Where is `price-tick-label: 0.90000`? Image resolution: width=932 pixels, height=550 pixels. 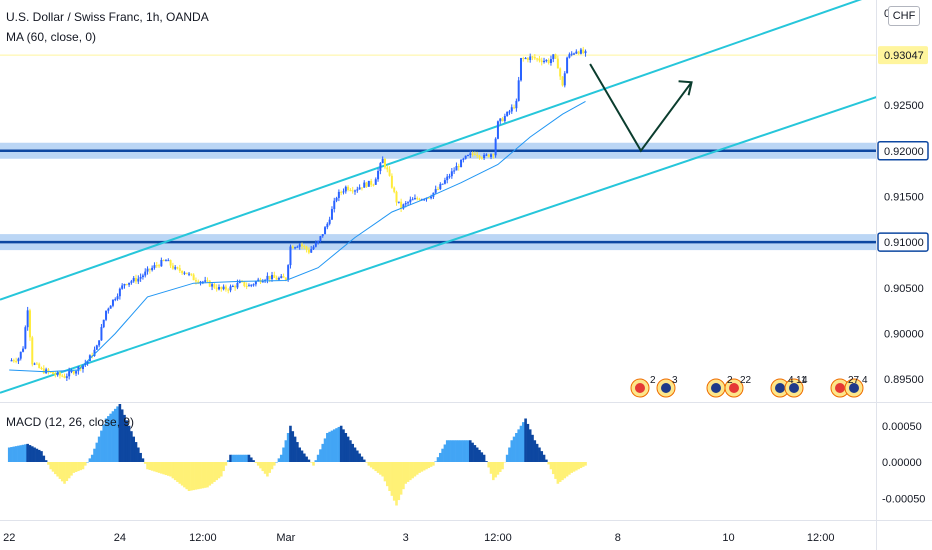
price-tick-label: 0.90000 is located at coordinates (904, 334).